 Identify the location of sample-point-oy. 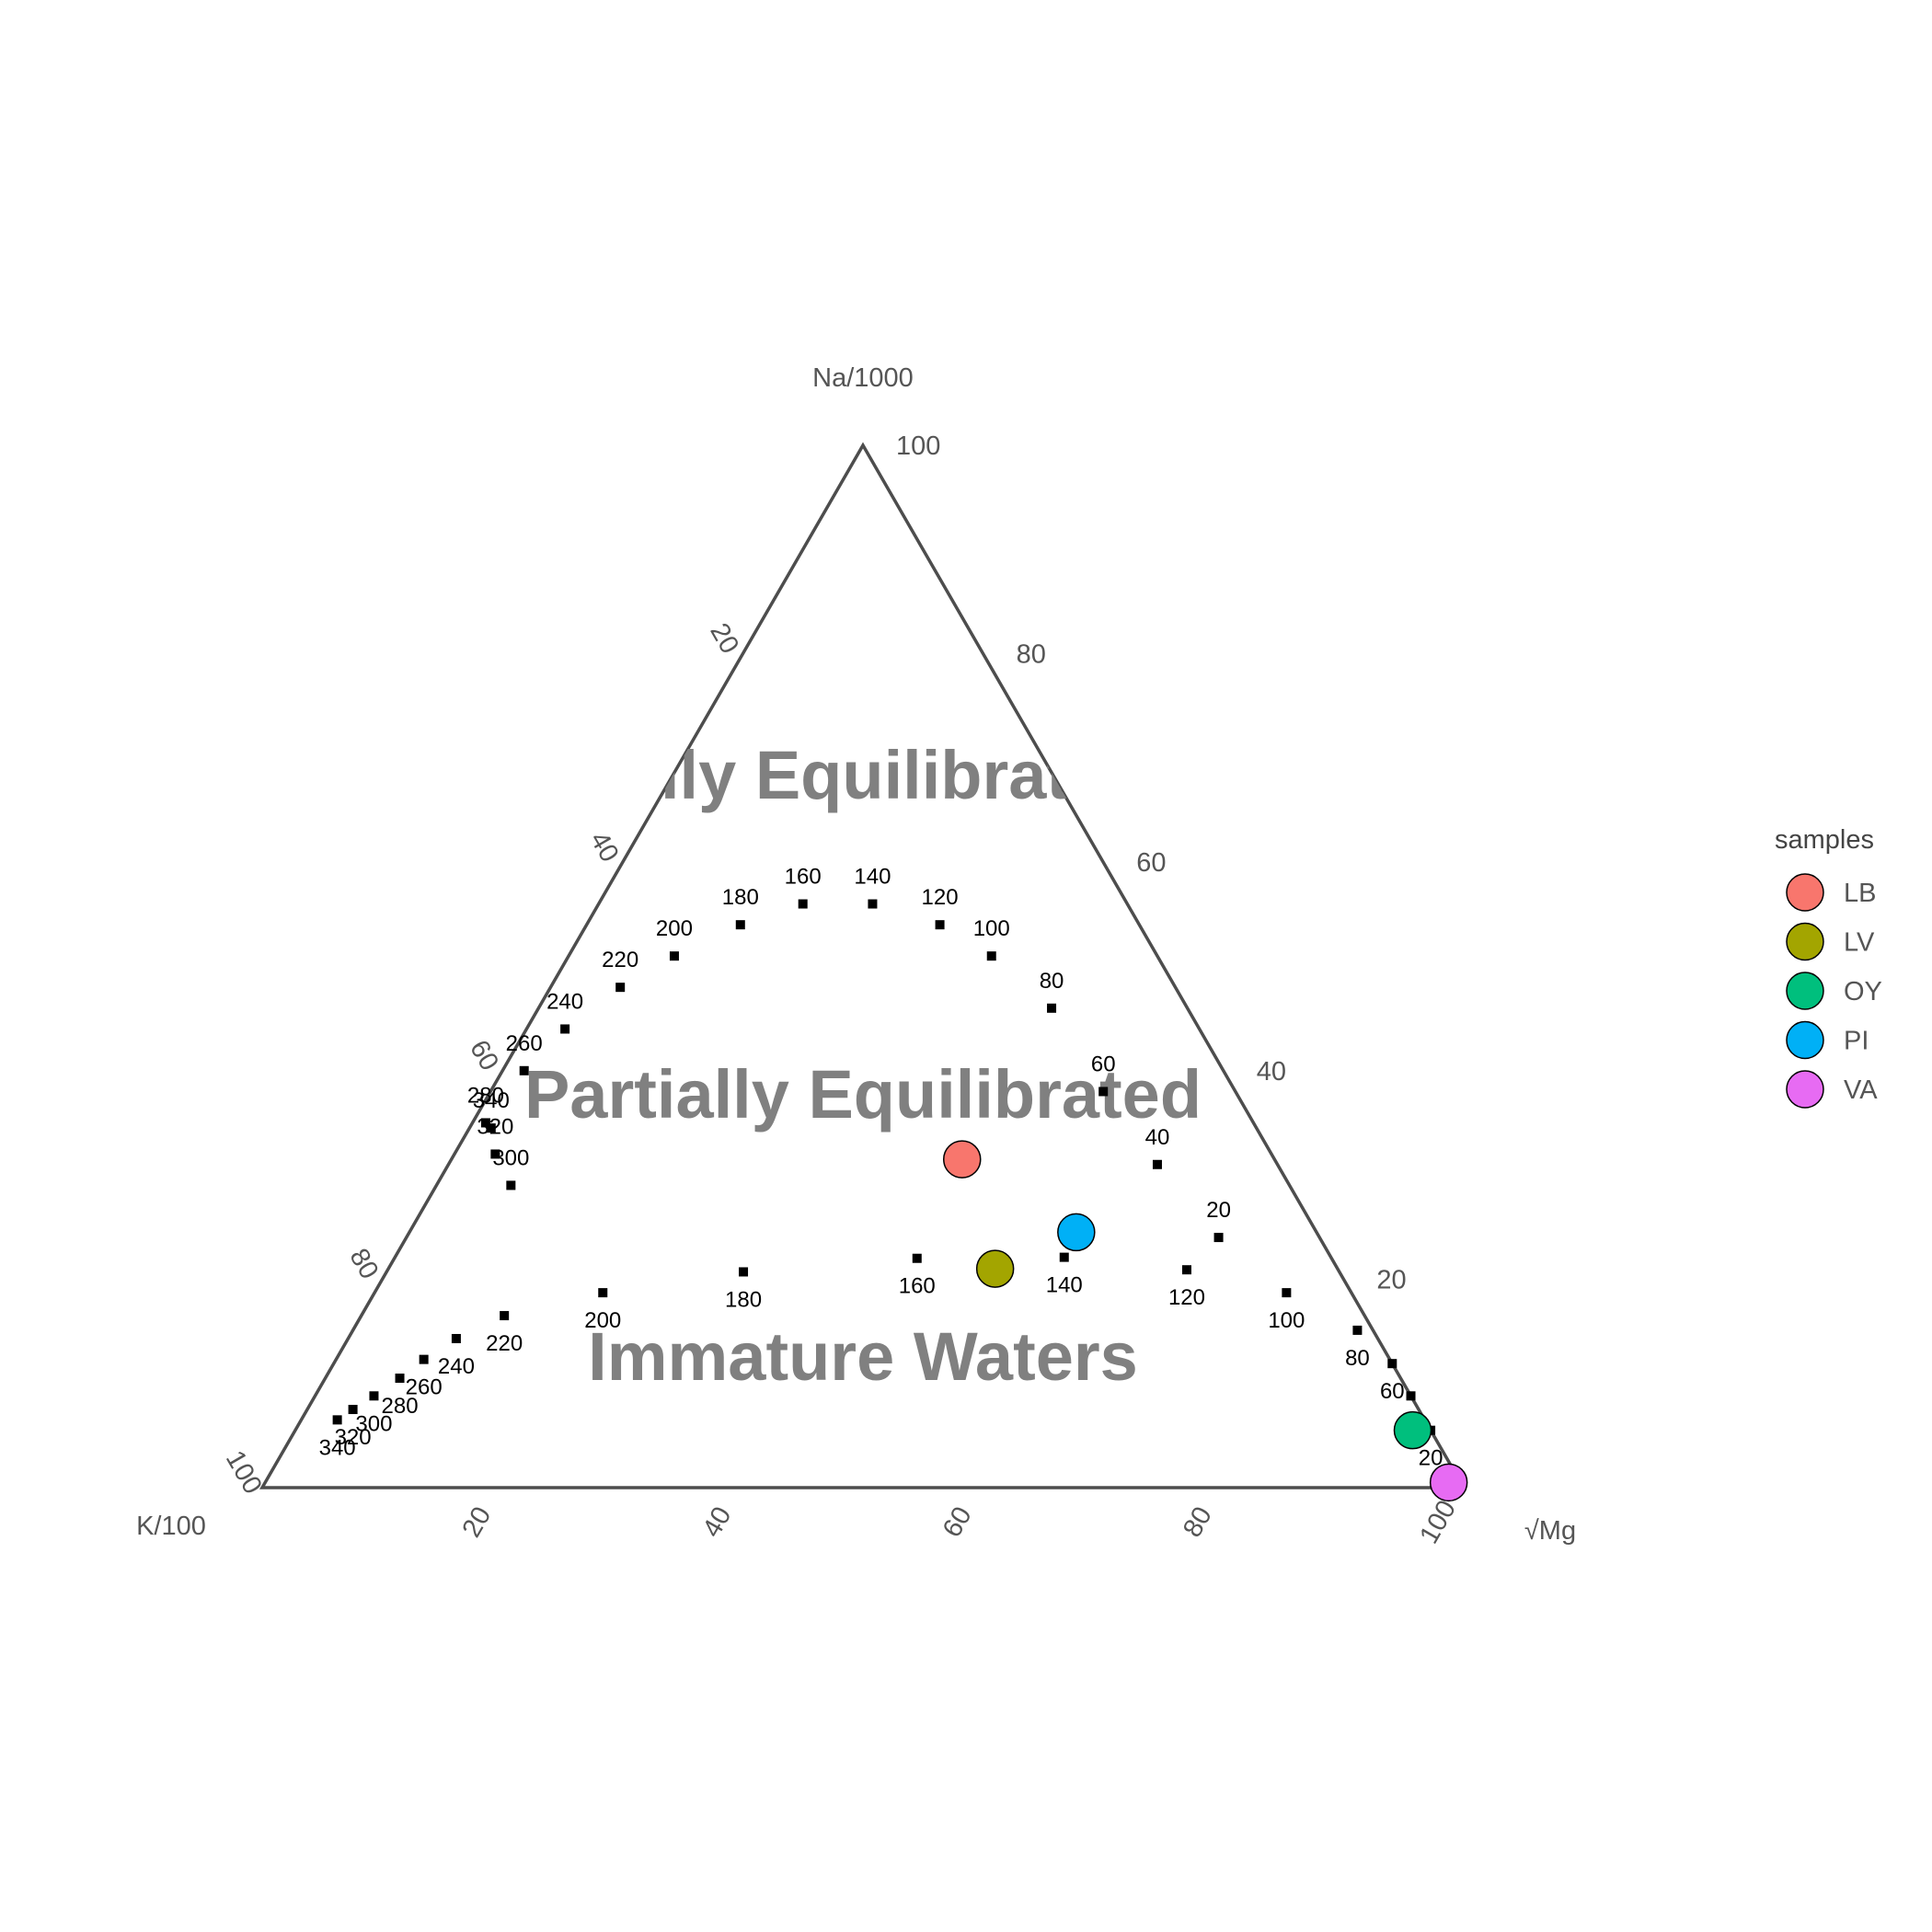
(1412, 1430).